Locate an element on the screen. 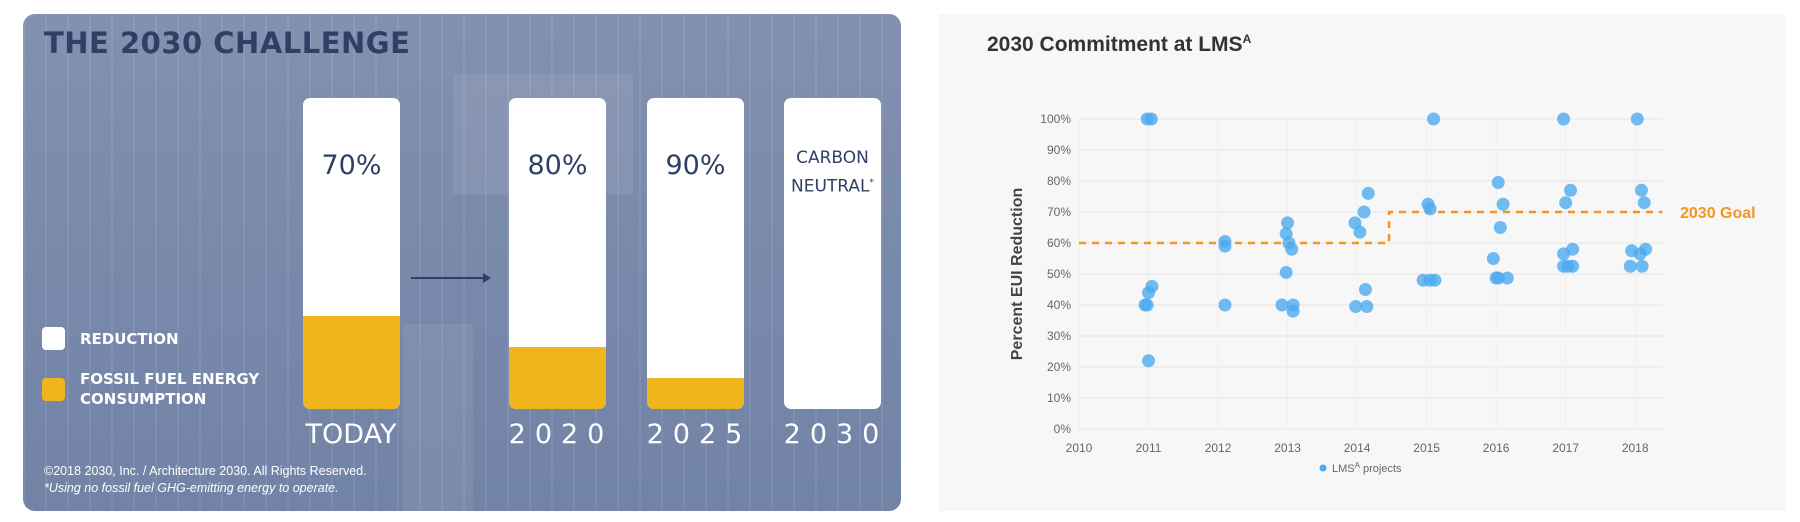 The width and height of the screenshot is (1800, 522). y-tick-label: 40% is located at coordinates (1059, 305).